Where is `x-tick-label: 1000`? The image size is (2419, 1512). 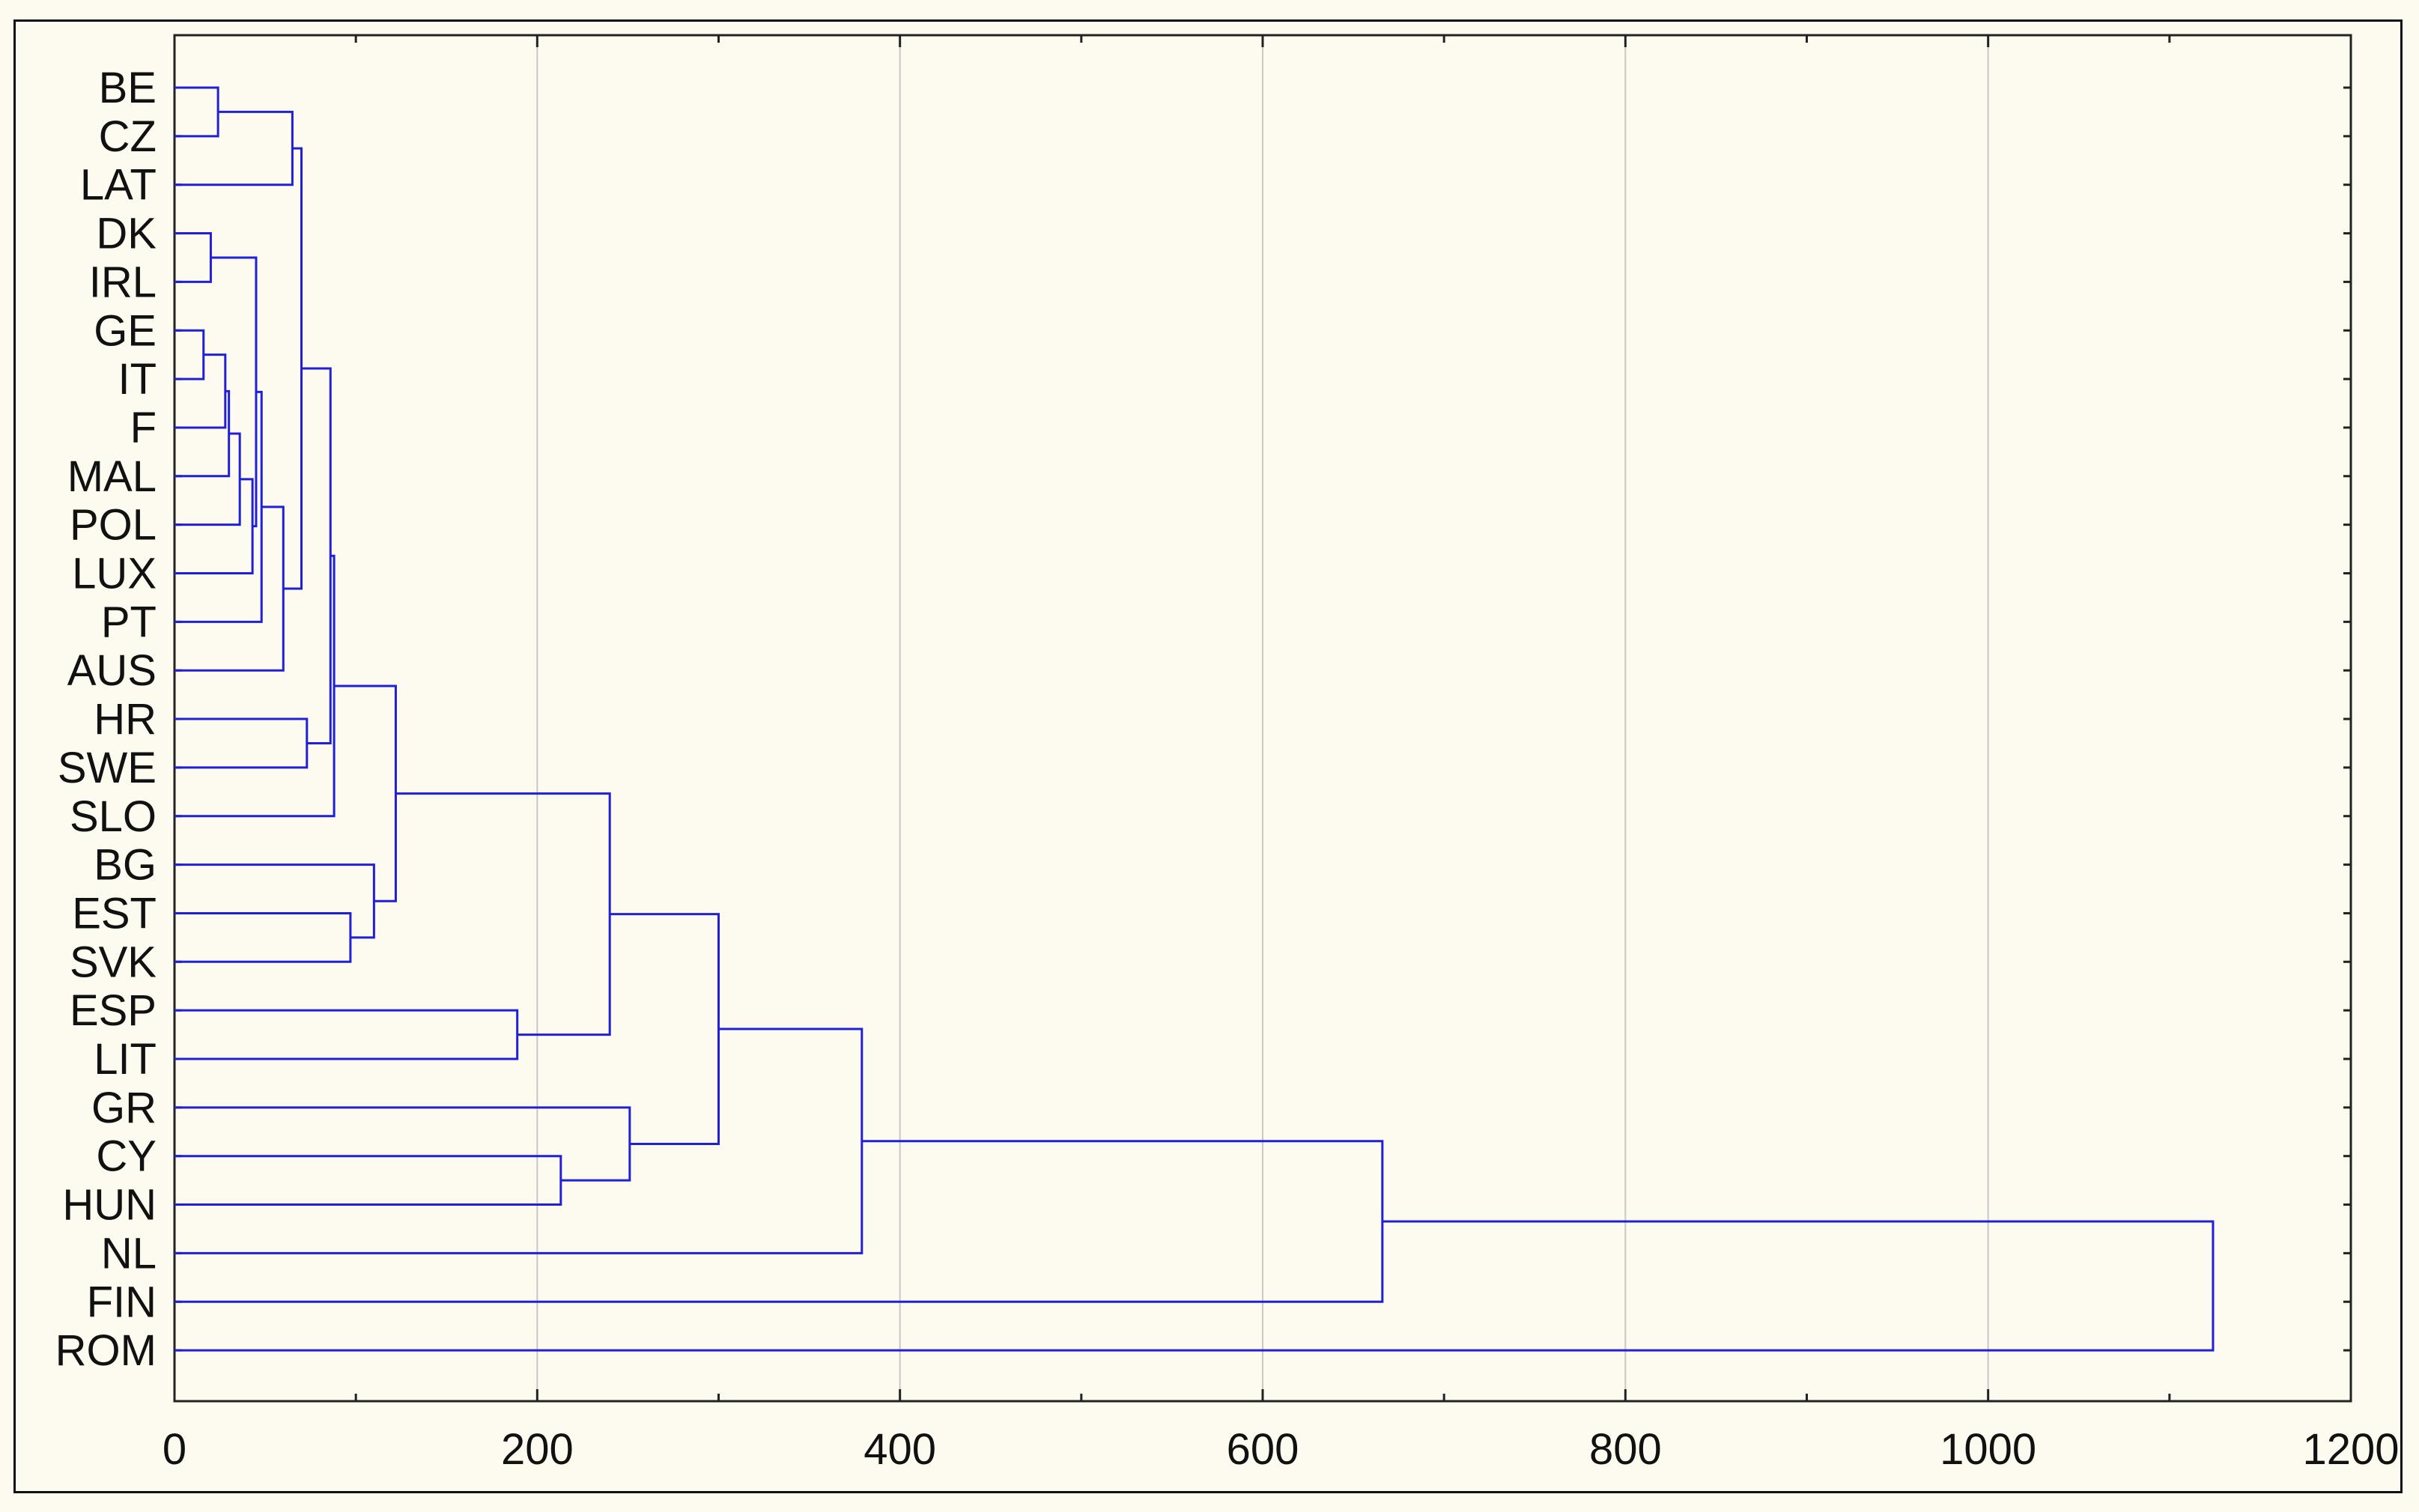
x-tick-label: 1000 is located at coordinates (1988, 1449).